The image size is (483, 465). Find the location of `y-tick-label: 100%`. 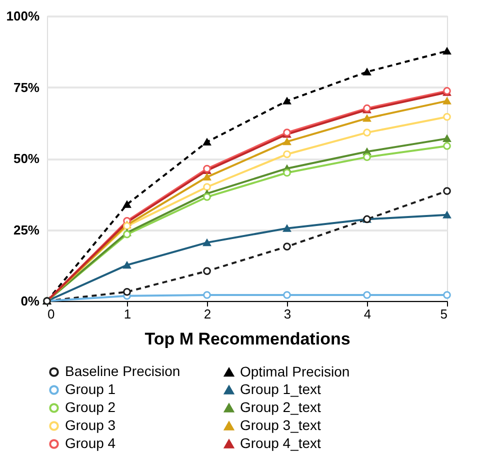

y-tick-label: 100% is located at coordinates (23, 16).